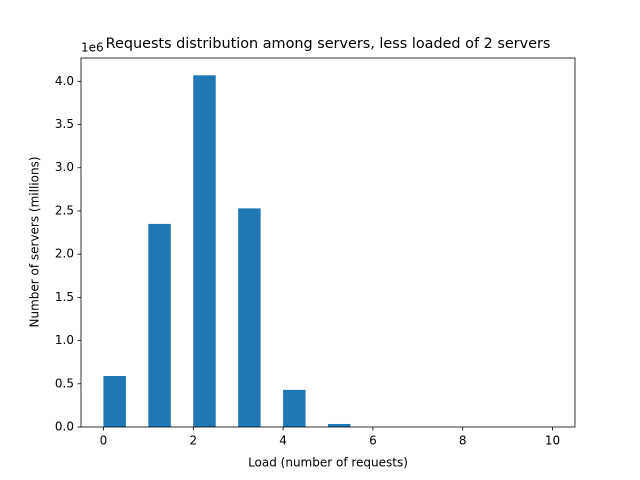 The image size is (640, 480). Describe the element at coordinates (64, 340) in the screenshot. I see `y-tick-label: 1.0` at that location.